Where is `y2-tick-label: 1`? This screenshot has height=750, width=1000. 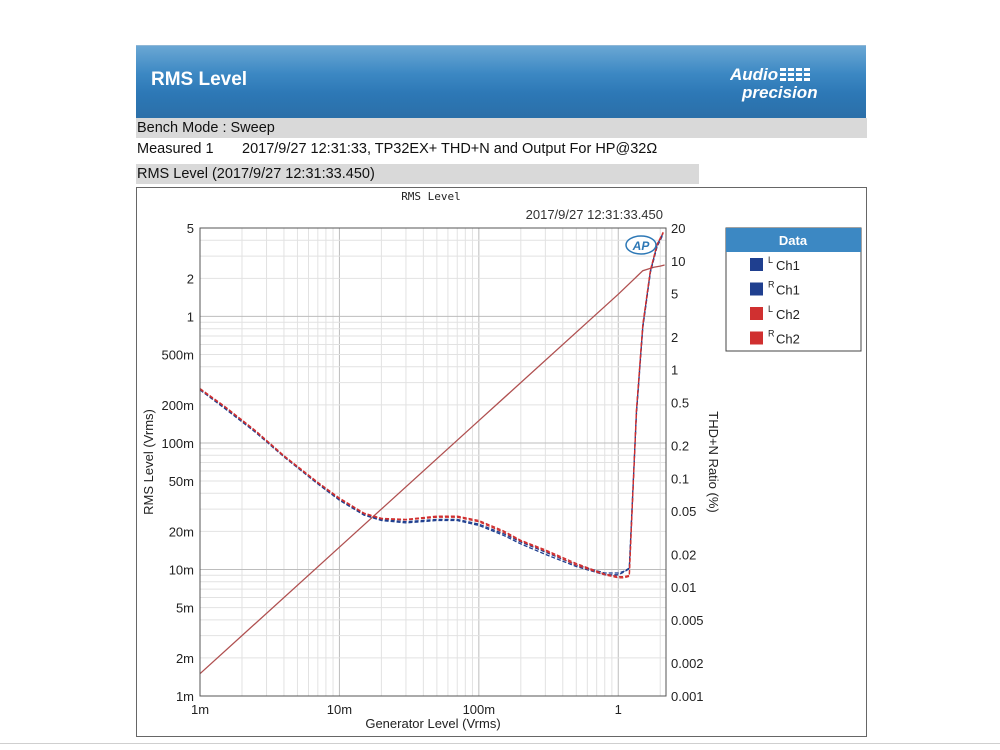
y2-tick-label: 1 is located at coordinates (674, 370).